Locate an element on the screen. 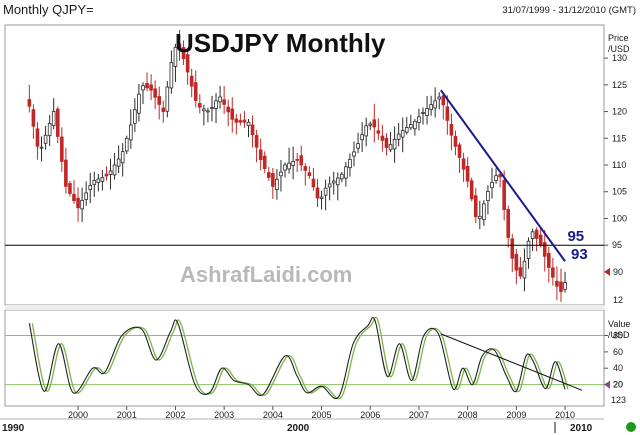  current-price-marker: 90 is located at coordinates (613, 272).